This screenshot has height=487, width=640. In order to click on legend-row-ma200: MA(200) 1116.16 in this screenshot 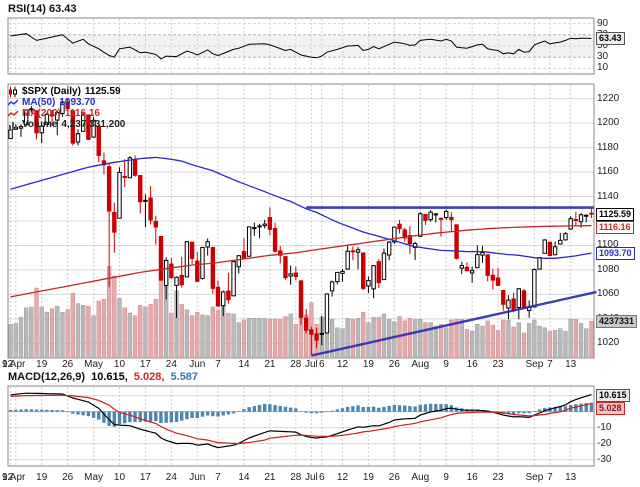, I will do `click(66, 113)`.